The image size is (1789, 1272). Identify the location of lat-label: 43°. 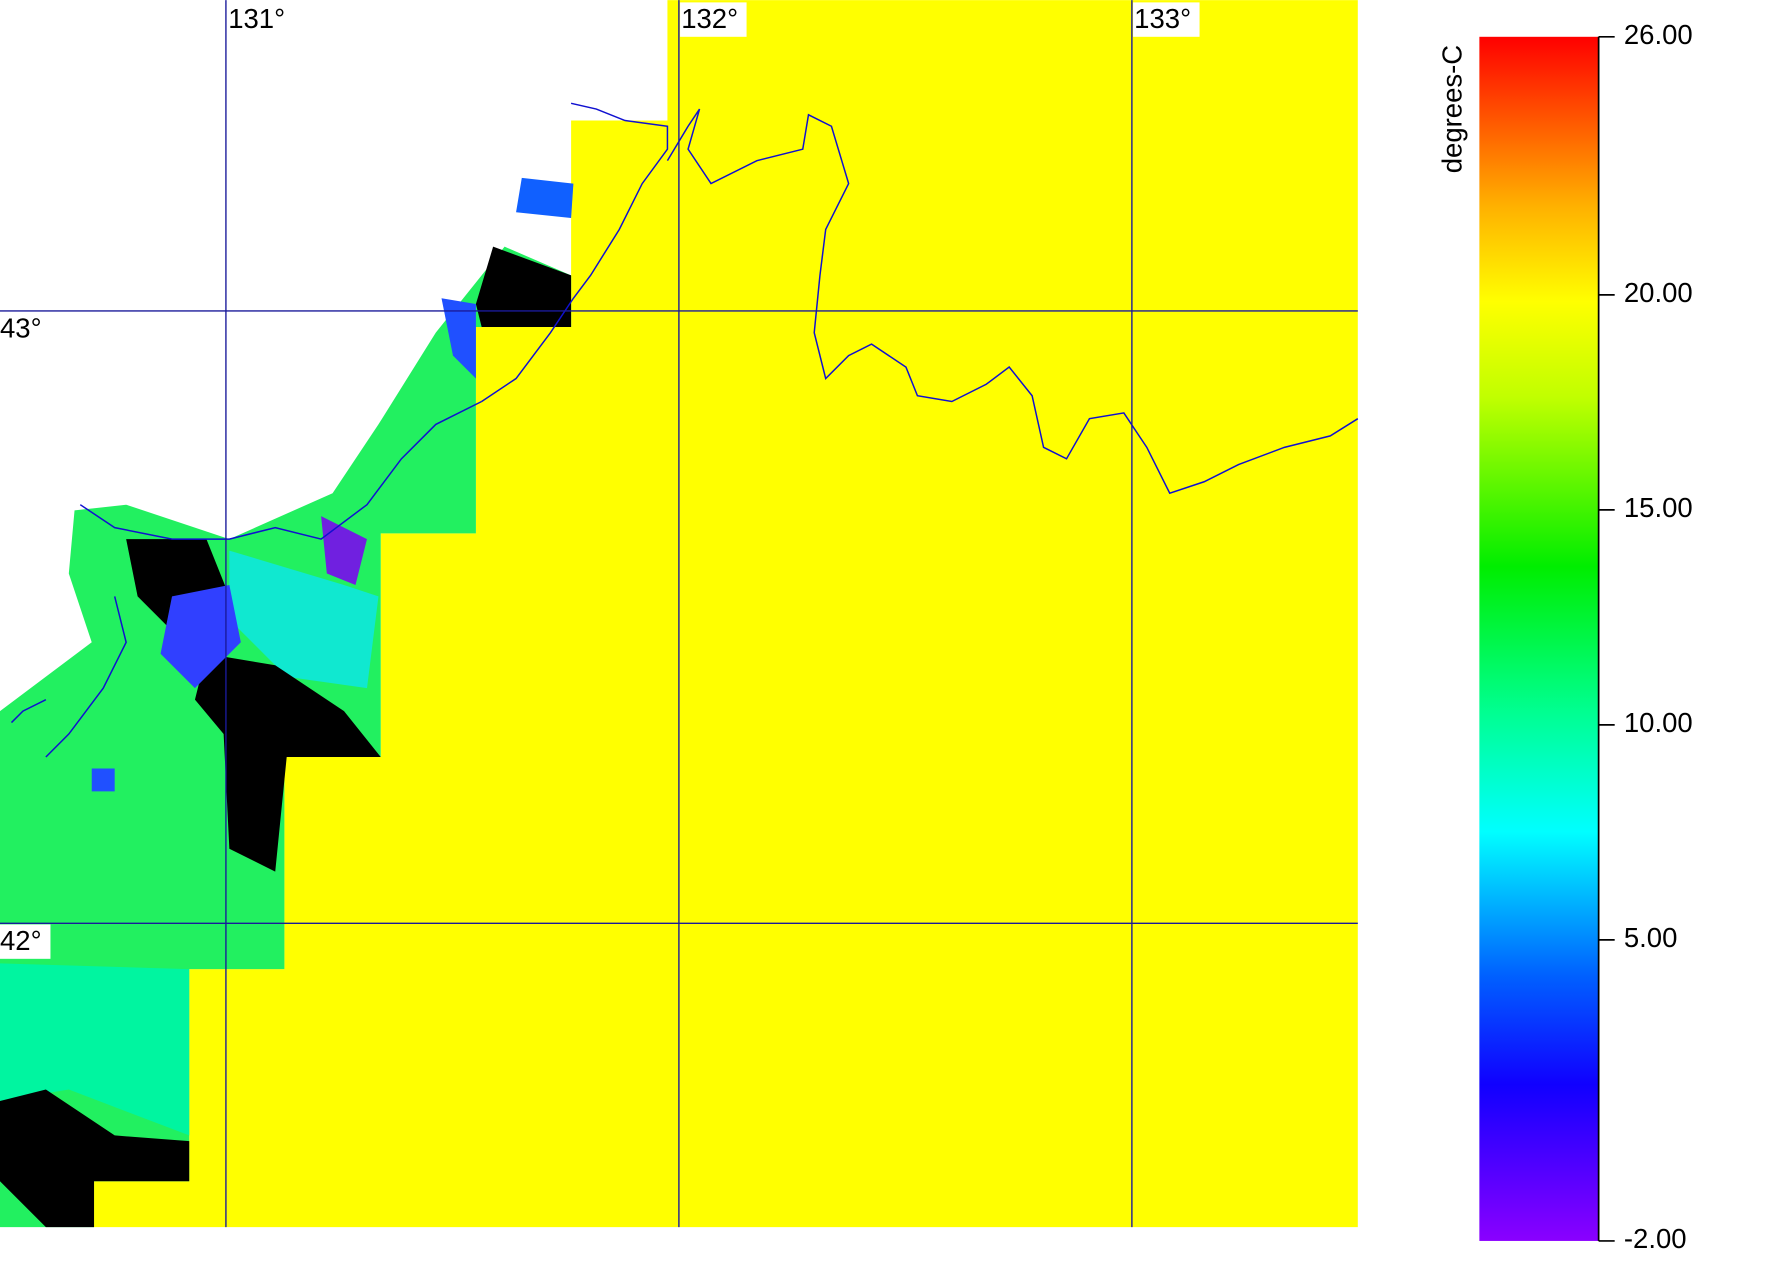
(21, 328).